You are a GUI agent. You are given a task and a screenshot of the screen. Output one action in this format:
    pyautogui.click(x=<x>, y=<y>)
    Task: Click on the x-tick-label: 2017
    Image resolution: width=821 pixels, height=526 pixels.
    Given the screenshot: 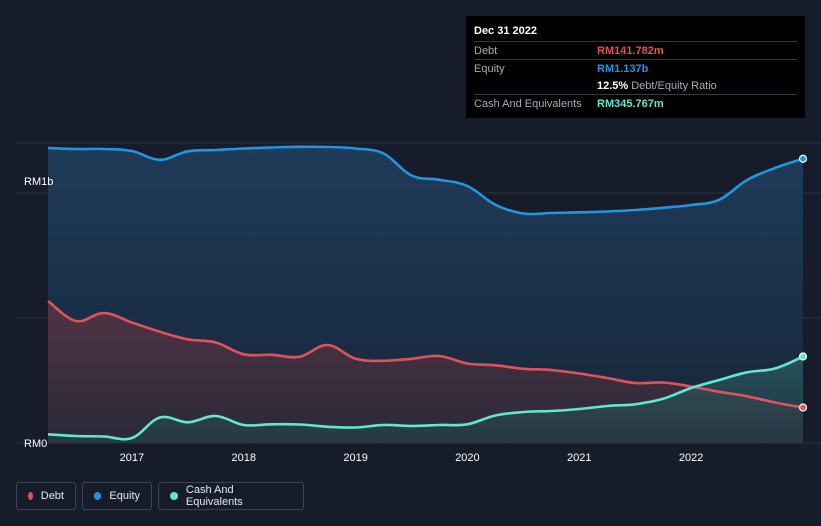 What is the action you would take?
    pyautogui.click(x=132, y=458)
    